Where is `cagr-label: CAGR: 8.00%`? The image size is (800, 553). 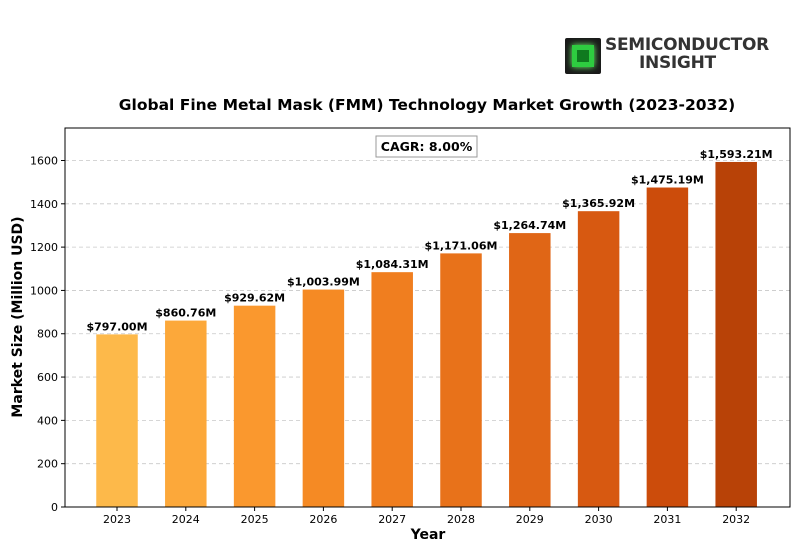 cagr-label: CAGR: 8.00% is located at coordinates (427, 146).